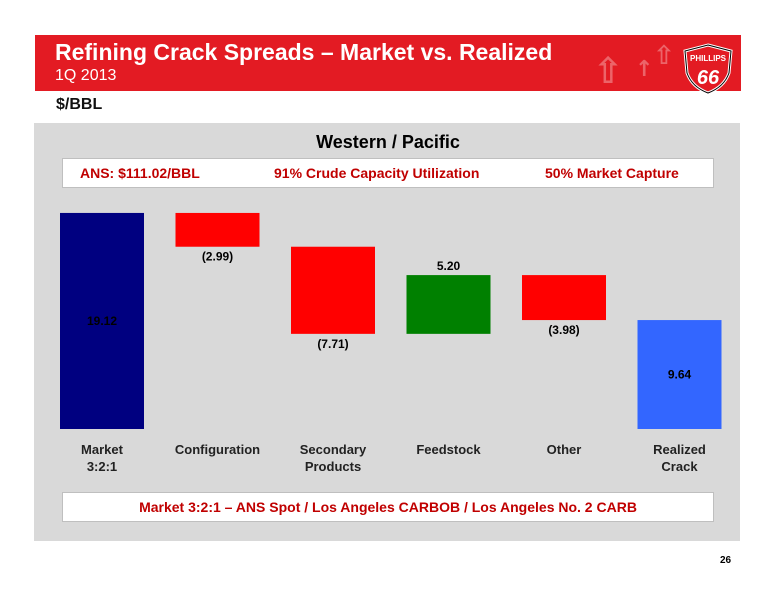 The image size is (776, 600). I want to click on logo-text-main: 66, so click(708, 78).